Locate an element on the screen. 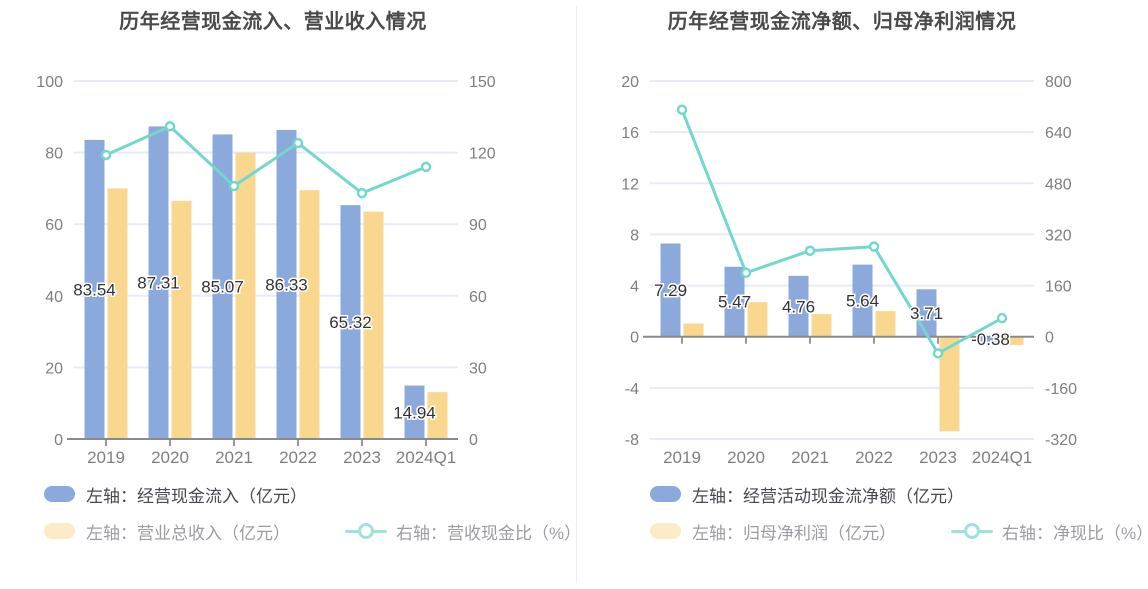  right-axis-tick-label: 90 is located at coordinates (478, 225).